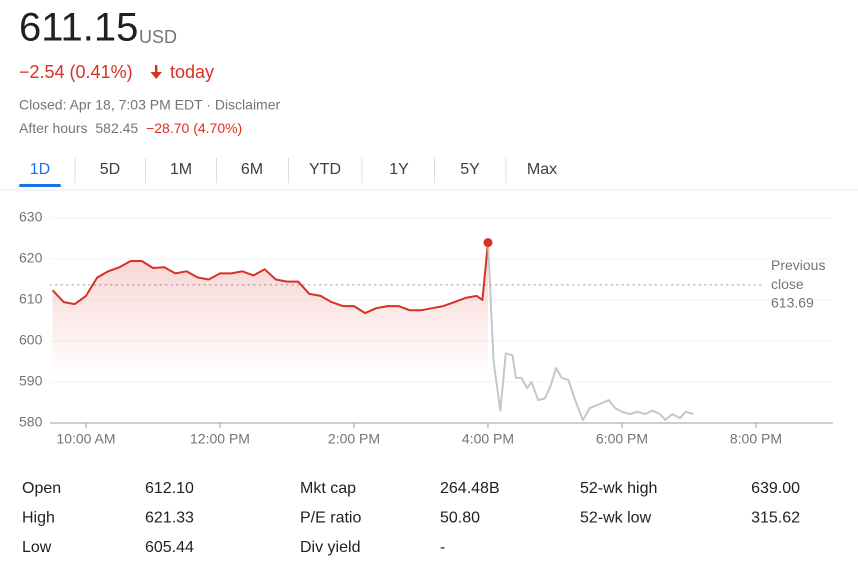  Describe the element at coordinates (78, 28) in the screenshot. I see `price: 611.15` at that location.